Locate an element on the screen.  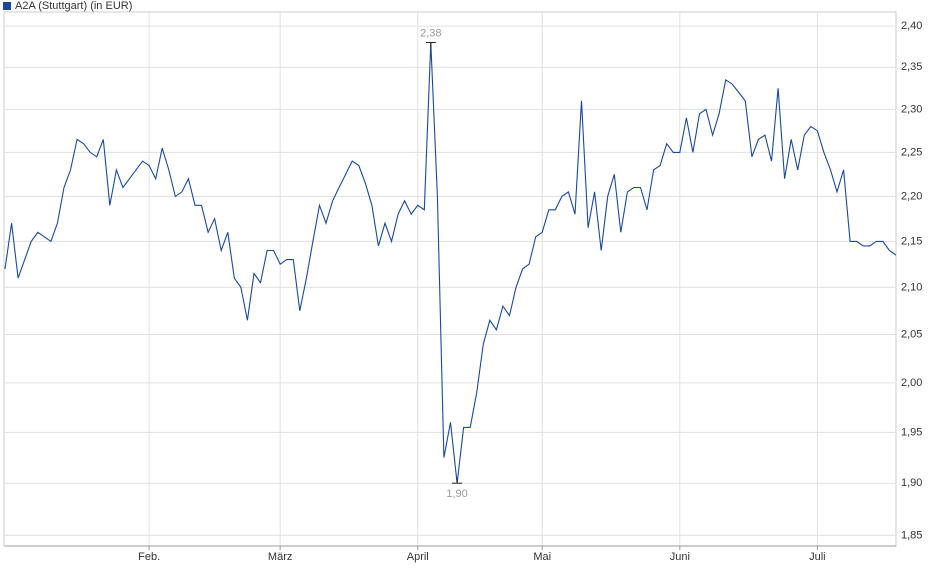
y-tick-label: 1,85 is located at coordinates (911, 535).